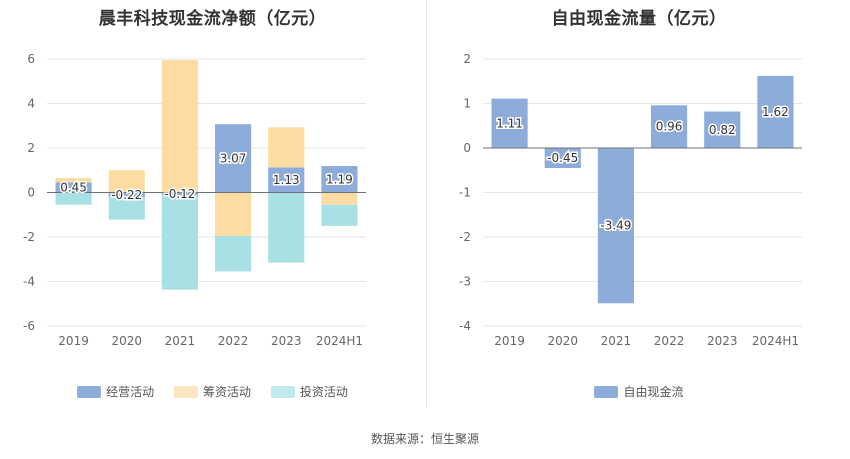 Image resolution: width=850 pixels, height=459 pixels. Describe the element at coordinates (424, 439) in the screenshot. I see `data-source: 数据来源：恒生聚源` at that location.